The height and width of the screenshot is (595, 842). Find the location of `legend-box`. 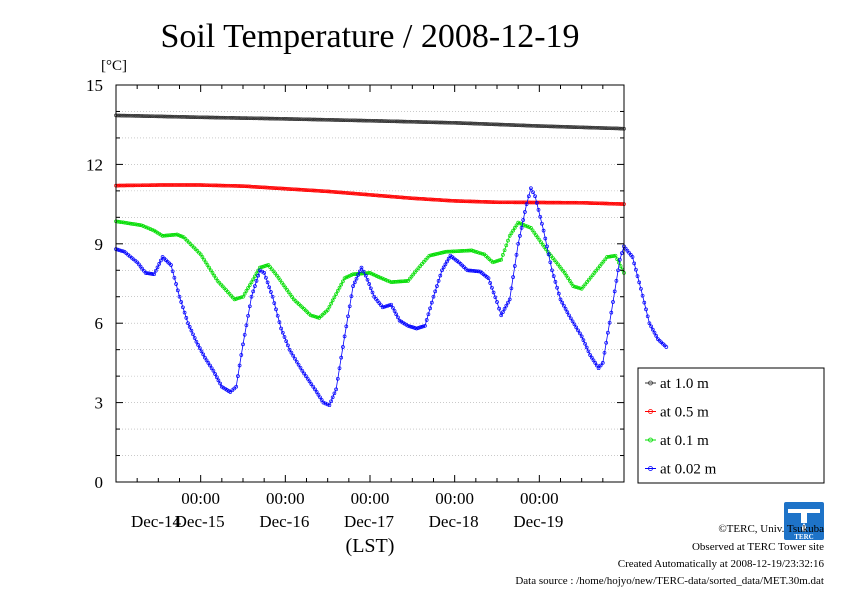

legend-box is located at coordinates (731, 425).